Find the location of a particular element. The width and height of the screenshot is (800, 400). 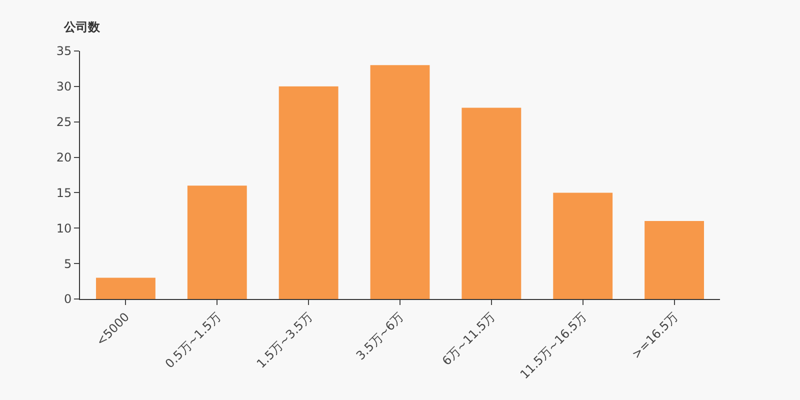

y-tick-label: 0 is located at coordinates (68, 299).